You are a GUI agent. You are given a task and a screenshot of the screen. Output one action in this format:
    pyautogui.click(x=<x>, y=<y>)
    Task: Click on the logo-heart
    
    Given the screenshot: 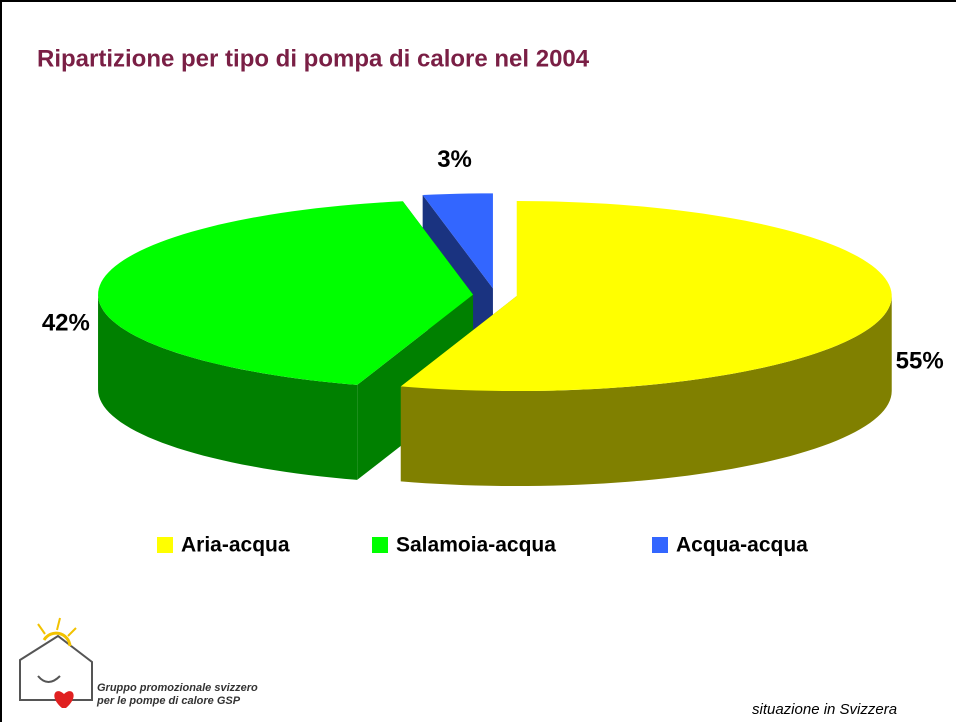 What is the action you would take?
    pyautogui.click(x=64, y=699)
    